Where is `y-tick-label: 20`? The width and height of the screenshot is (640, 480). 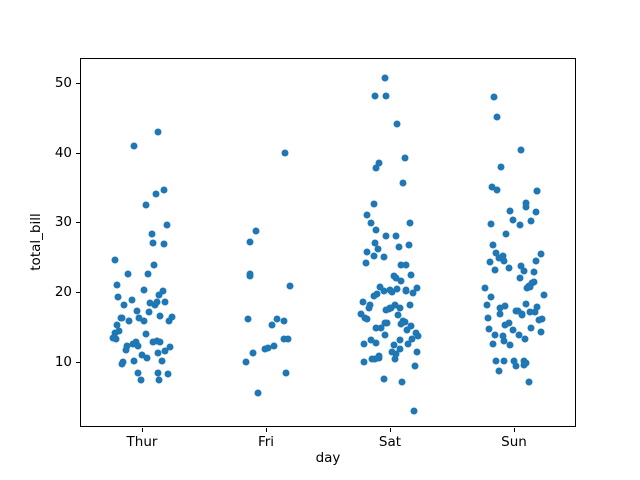 y-tick-label: 20 is located at coordinates (63, 292).